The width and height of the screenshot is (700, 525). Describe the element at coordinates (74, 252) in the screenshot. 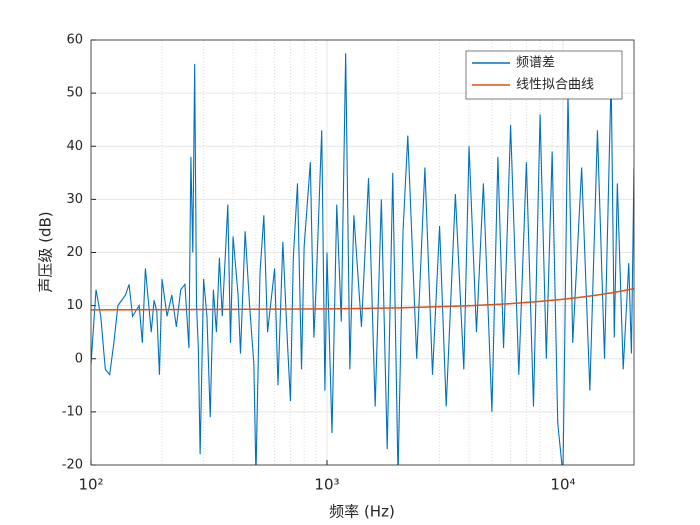

I see `y-tick-label: 20` at that location.